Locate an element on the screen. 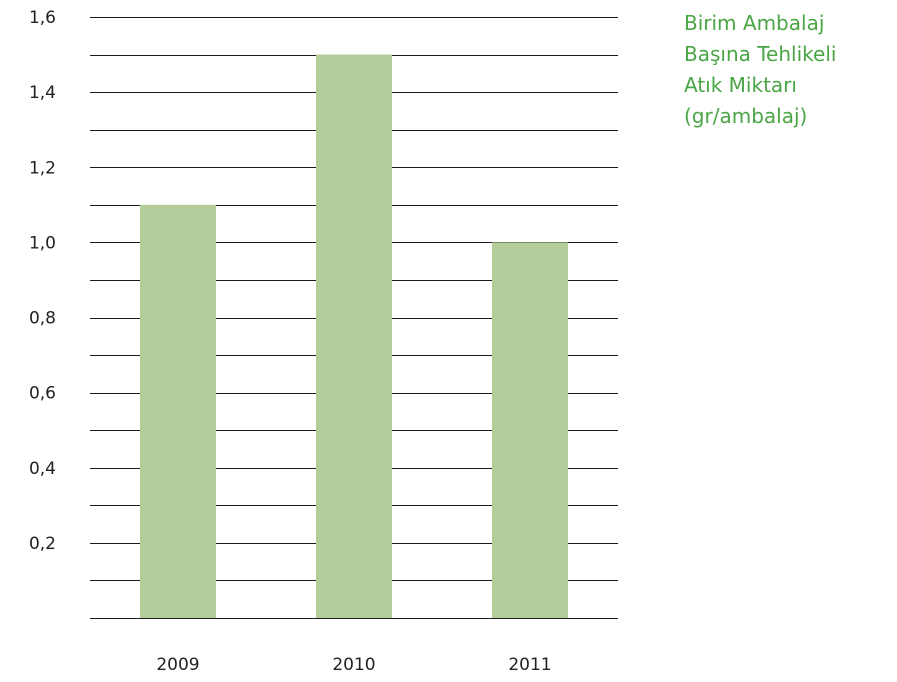  chart-title-line-3: Atık Miktarı is located at coordinates (740, 85).